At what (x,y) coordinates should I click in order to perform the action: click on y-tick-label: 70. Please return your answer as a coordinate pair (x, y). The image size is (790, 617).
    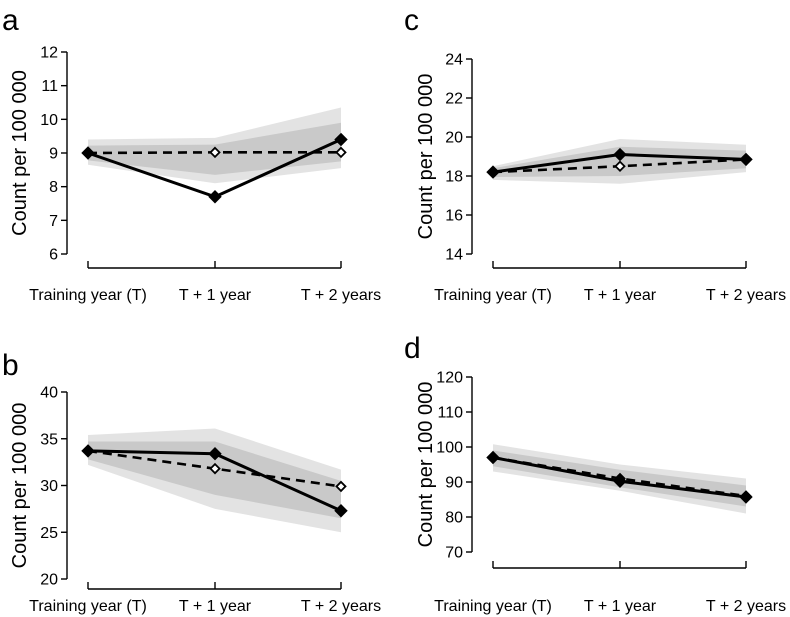
    Looking at the image, I should click on (454, 553).